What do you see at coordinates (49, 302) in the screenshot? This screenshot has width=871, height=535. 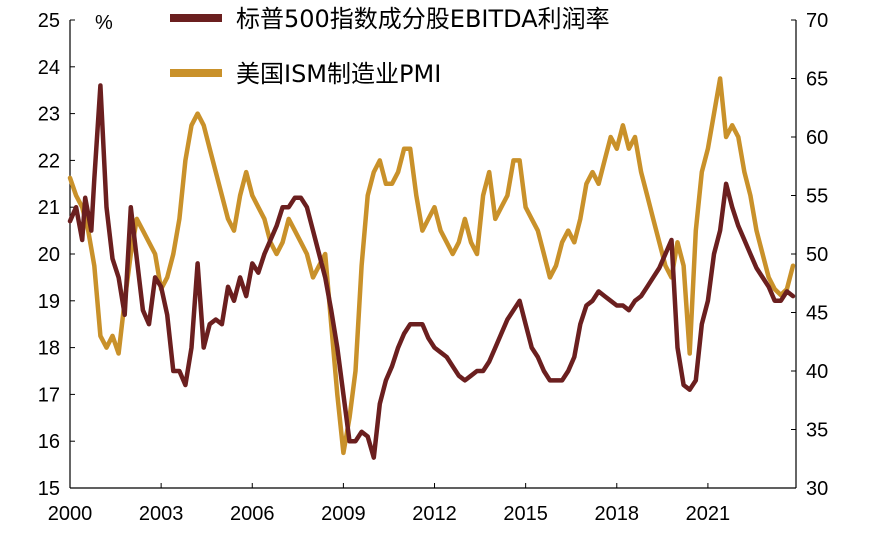 I see `left-tick-label: 19` at bounding box center [49, 302].